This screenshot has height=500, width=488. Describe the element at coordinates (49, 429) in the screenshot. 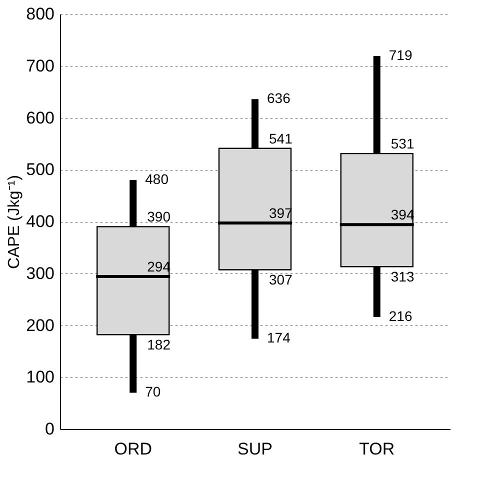

I see `y-tick-label: 0` at that location.